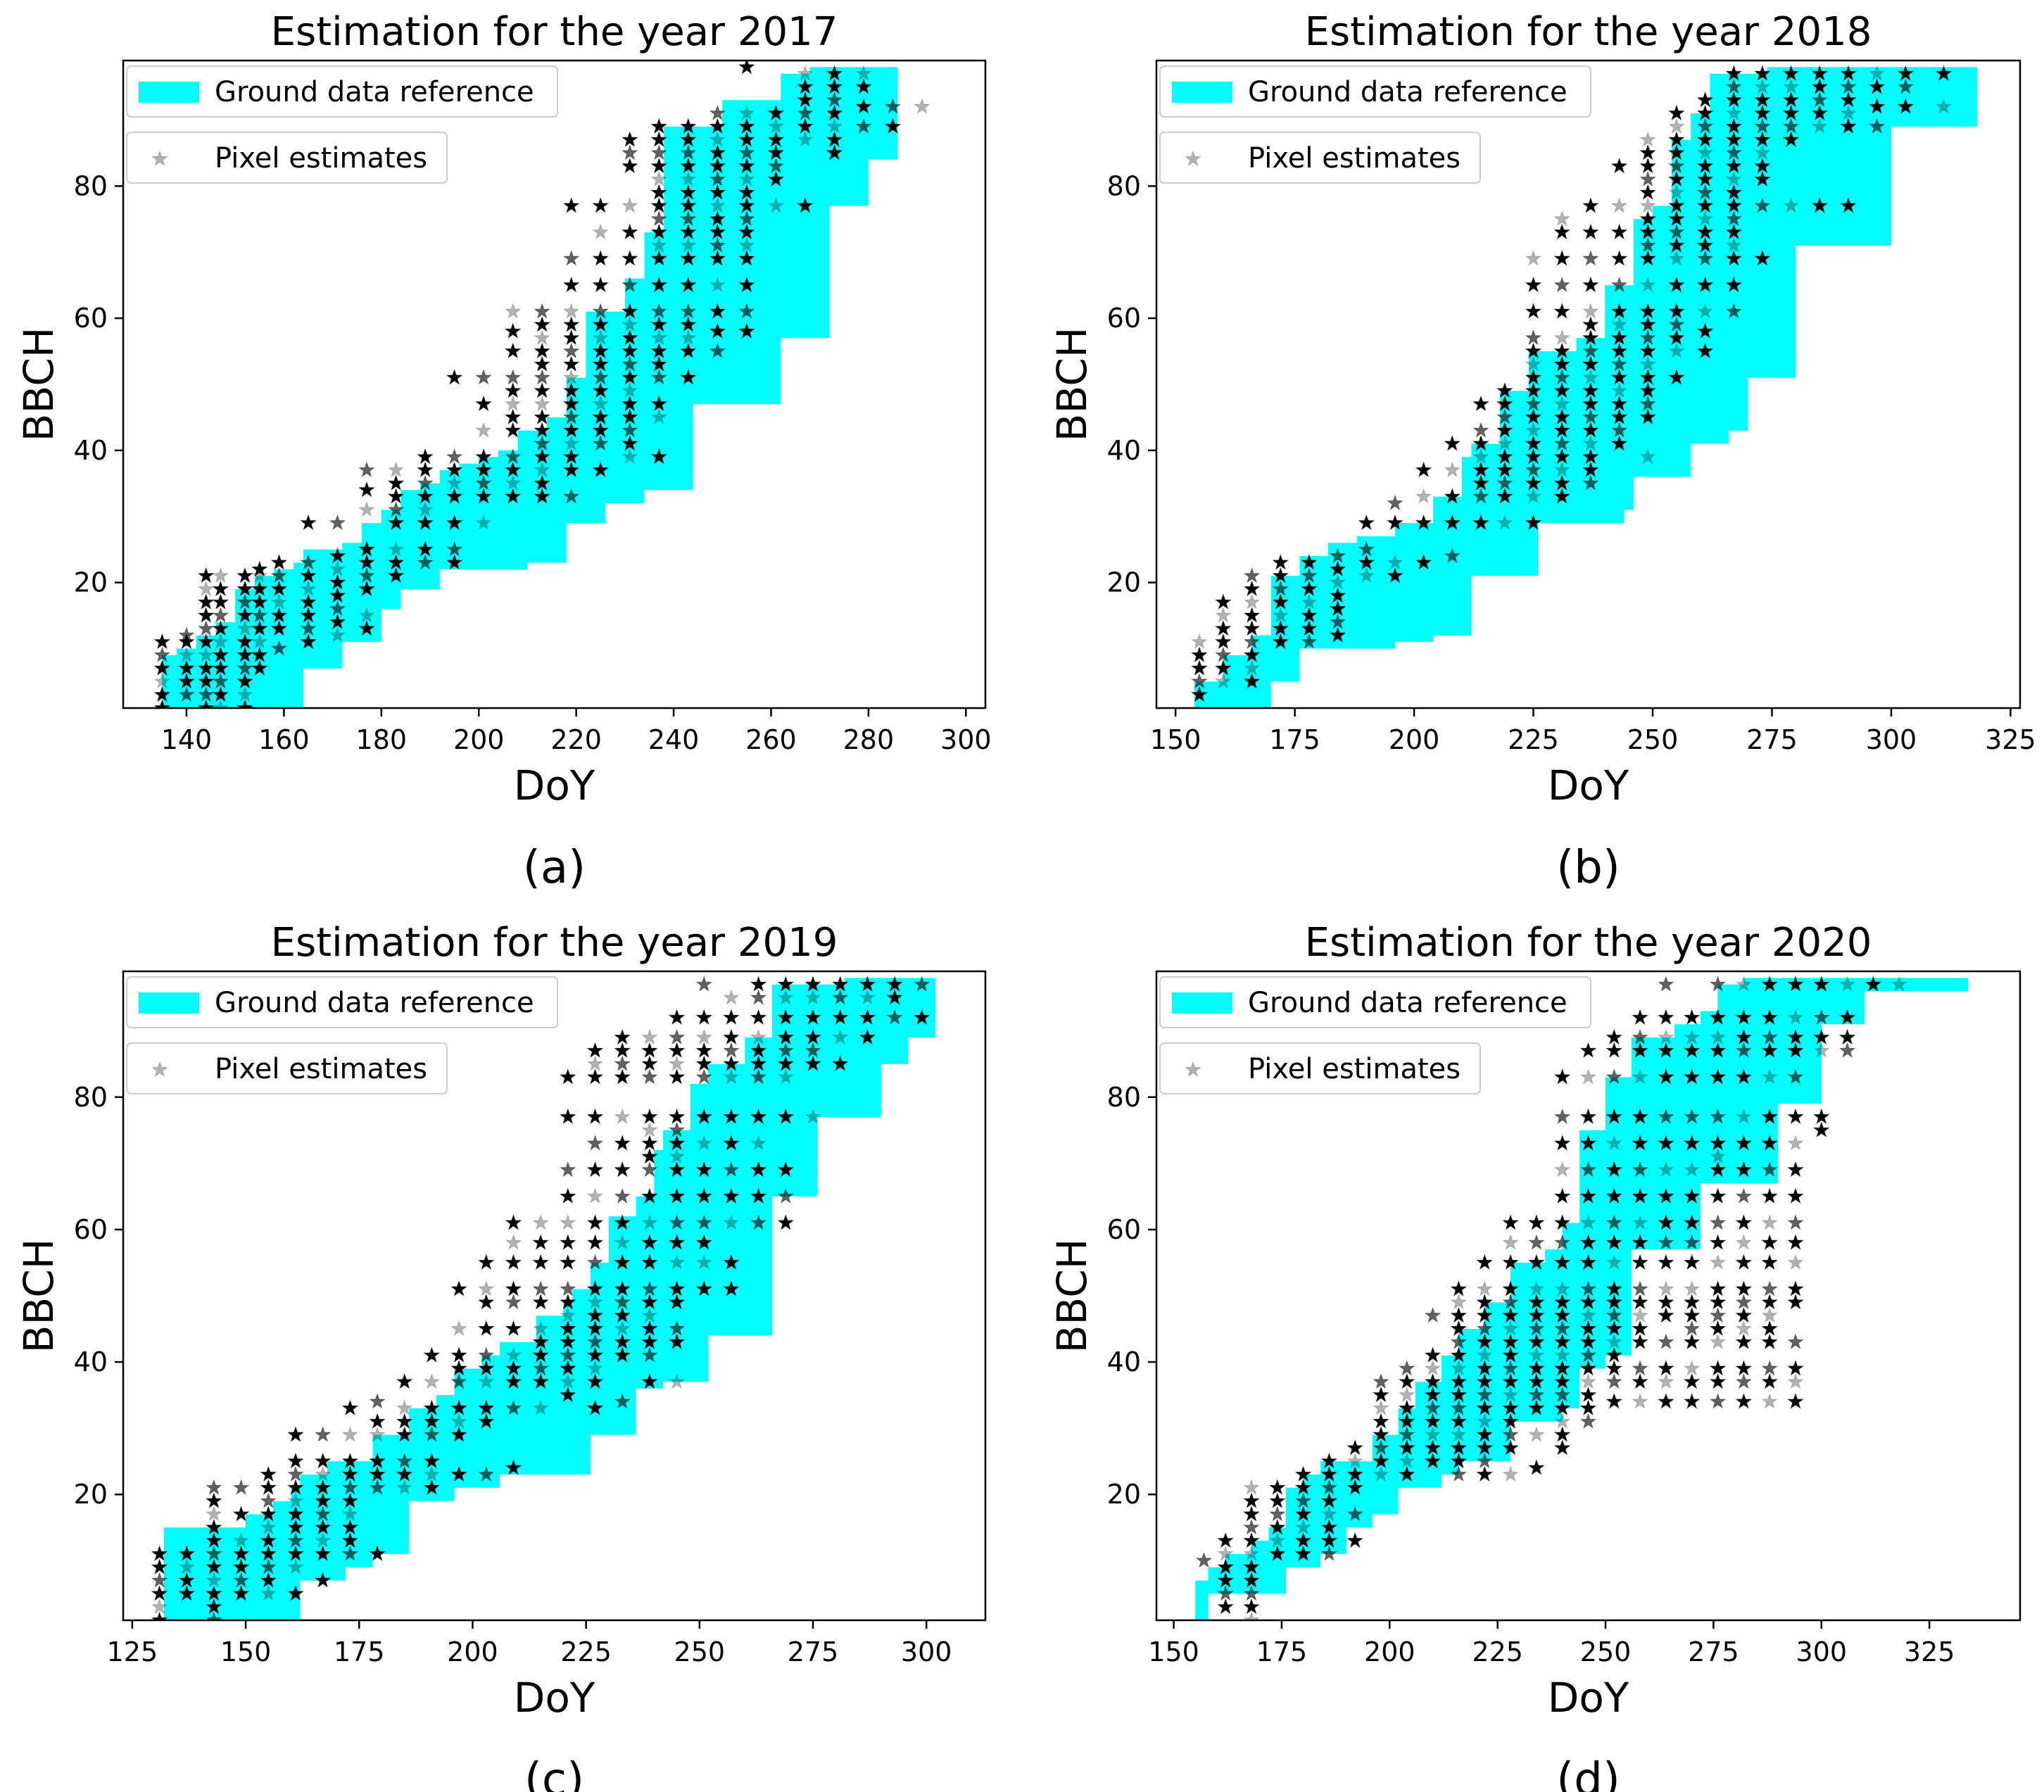 The height and width of the screenshot is (1792, 2044). I want to click on chart-title: Estimation for the year 2017, so click(554, 32).